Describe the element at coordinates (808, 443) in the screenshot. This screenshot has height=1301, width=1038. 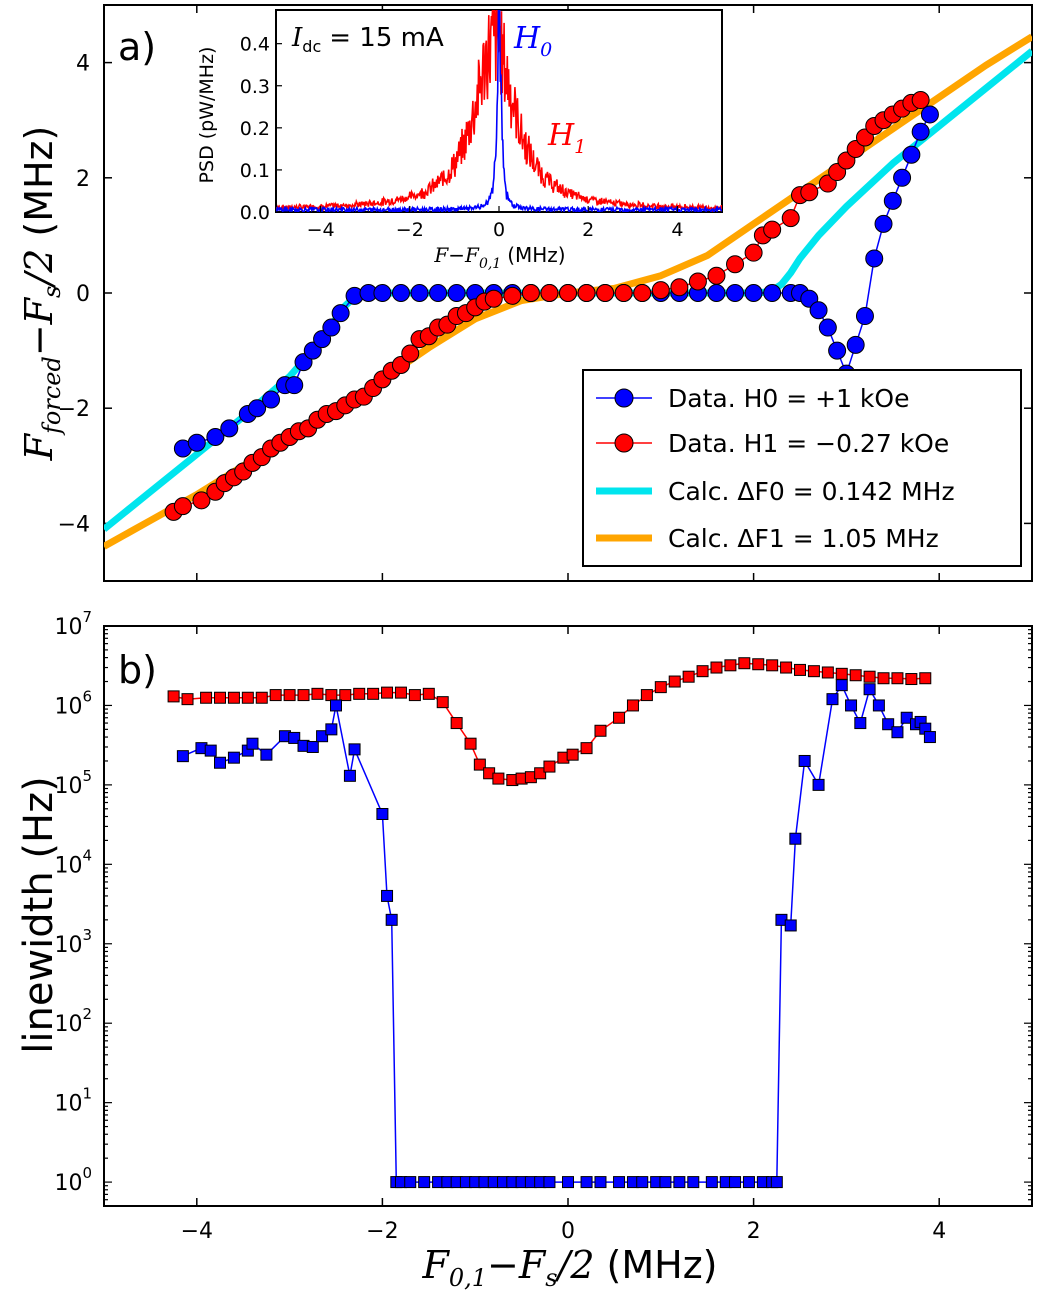
I see `legend-label: Data. H1 = −0.27 kOe` at that location.